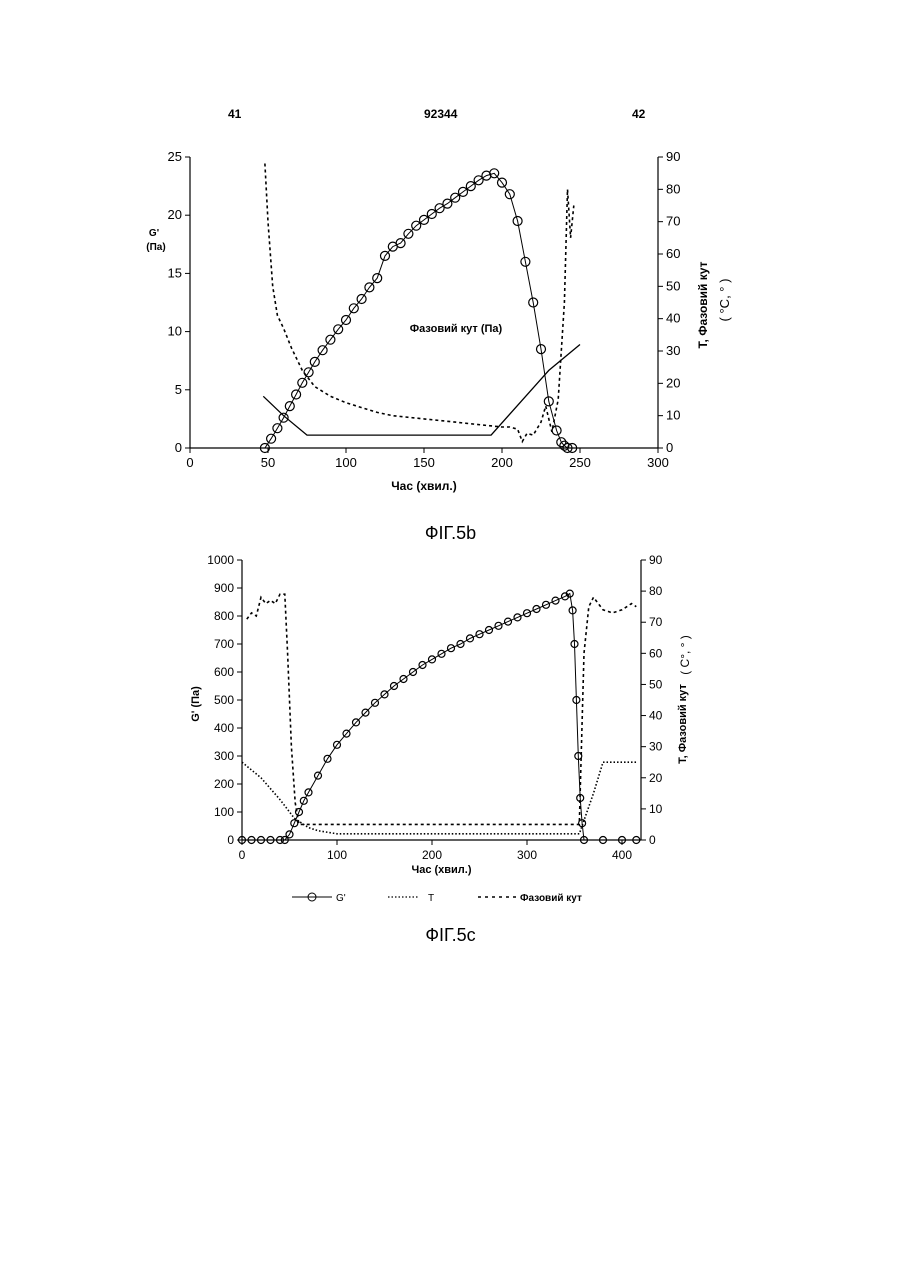 The height and width of the screenshot is (1273, 901). Describe the element at coordinates (224, 644) in the screenshot. I see `y-tick-label-left: 700` at that location.